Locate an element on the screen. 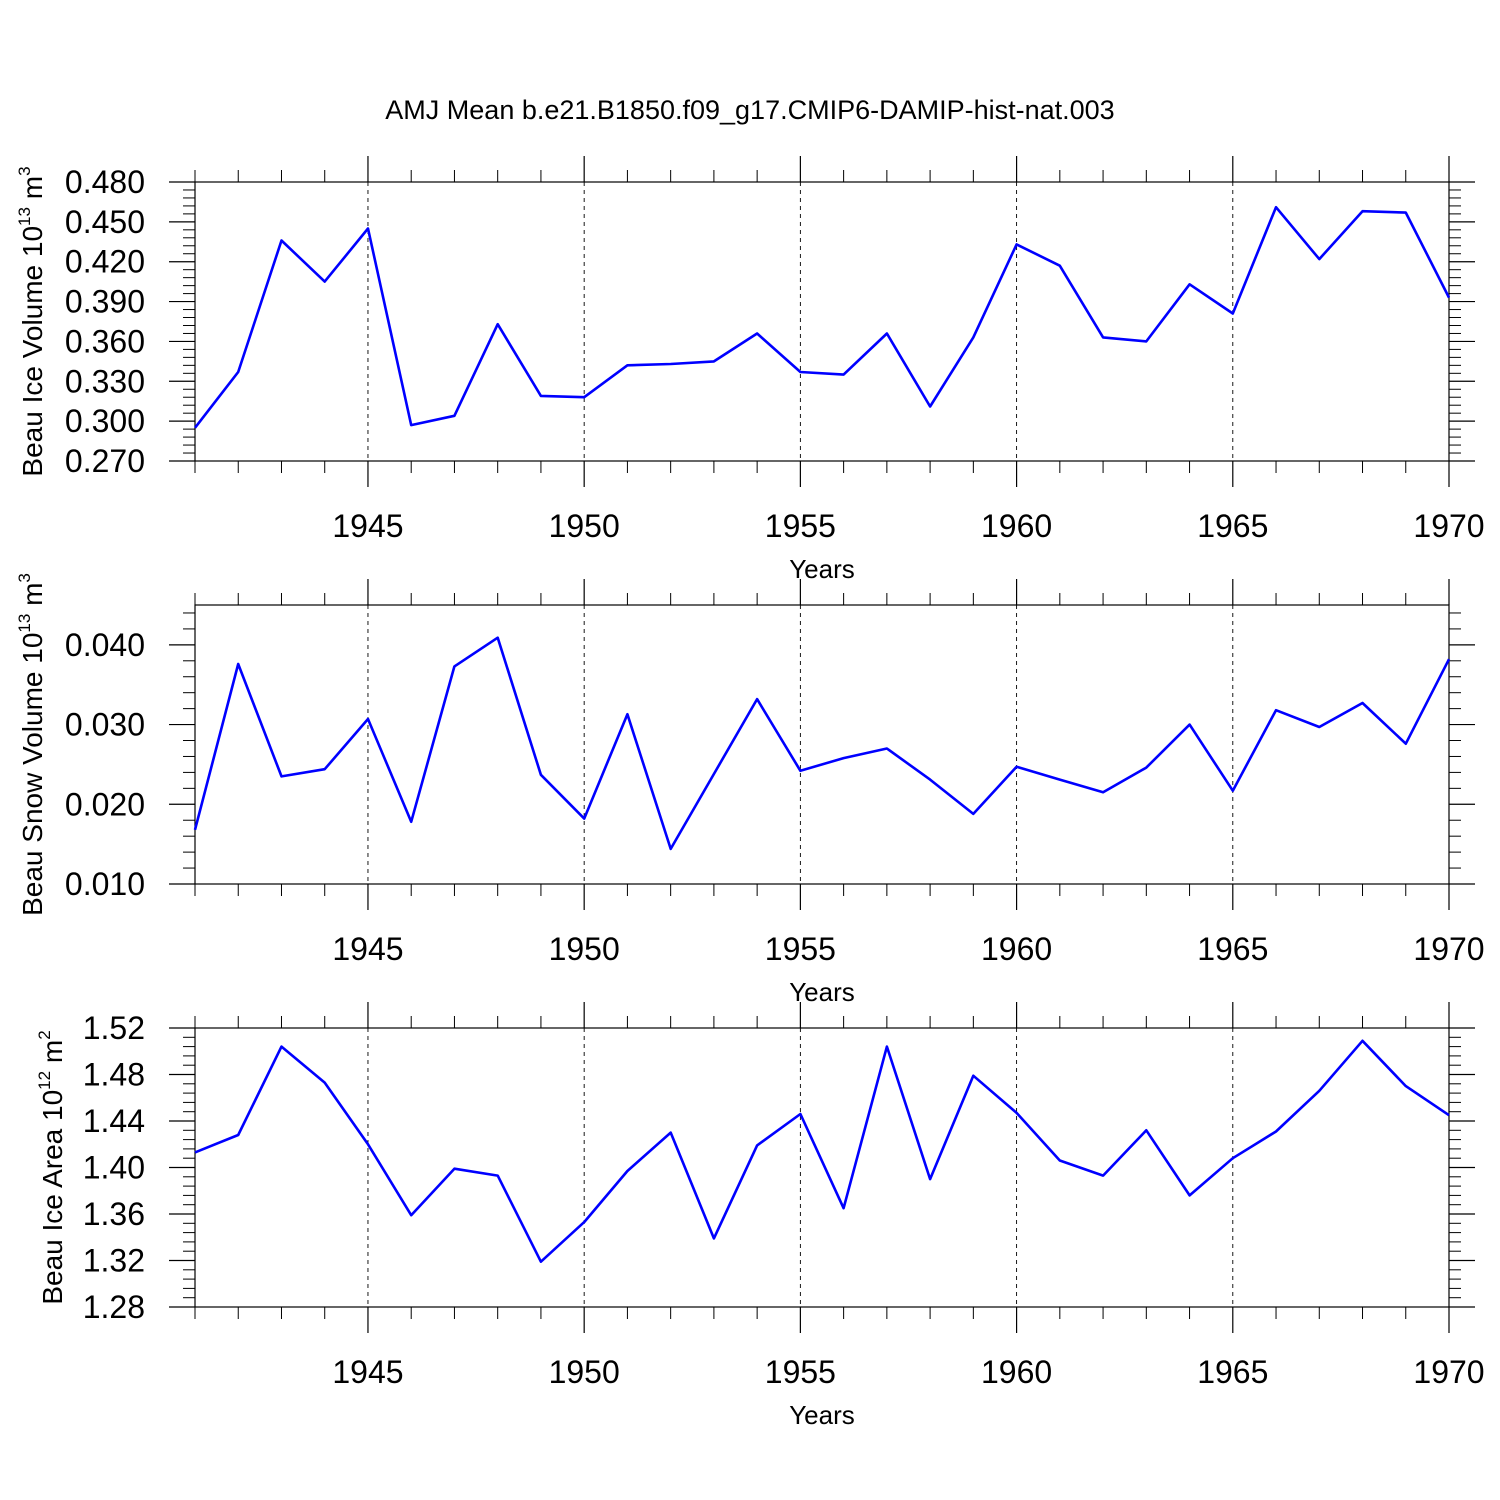 The height and width of the screenshot is (1500, 1500). panel-ice-volume-xlabel: Years is located at coordinates (822, 569).